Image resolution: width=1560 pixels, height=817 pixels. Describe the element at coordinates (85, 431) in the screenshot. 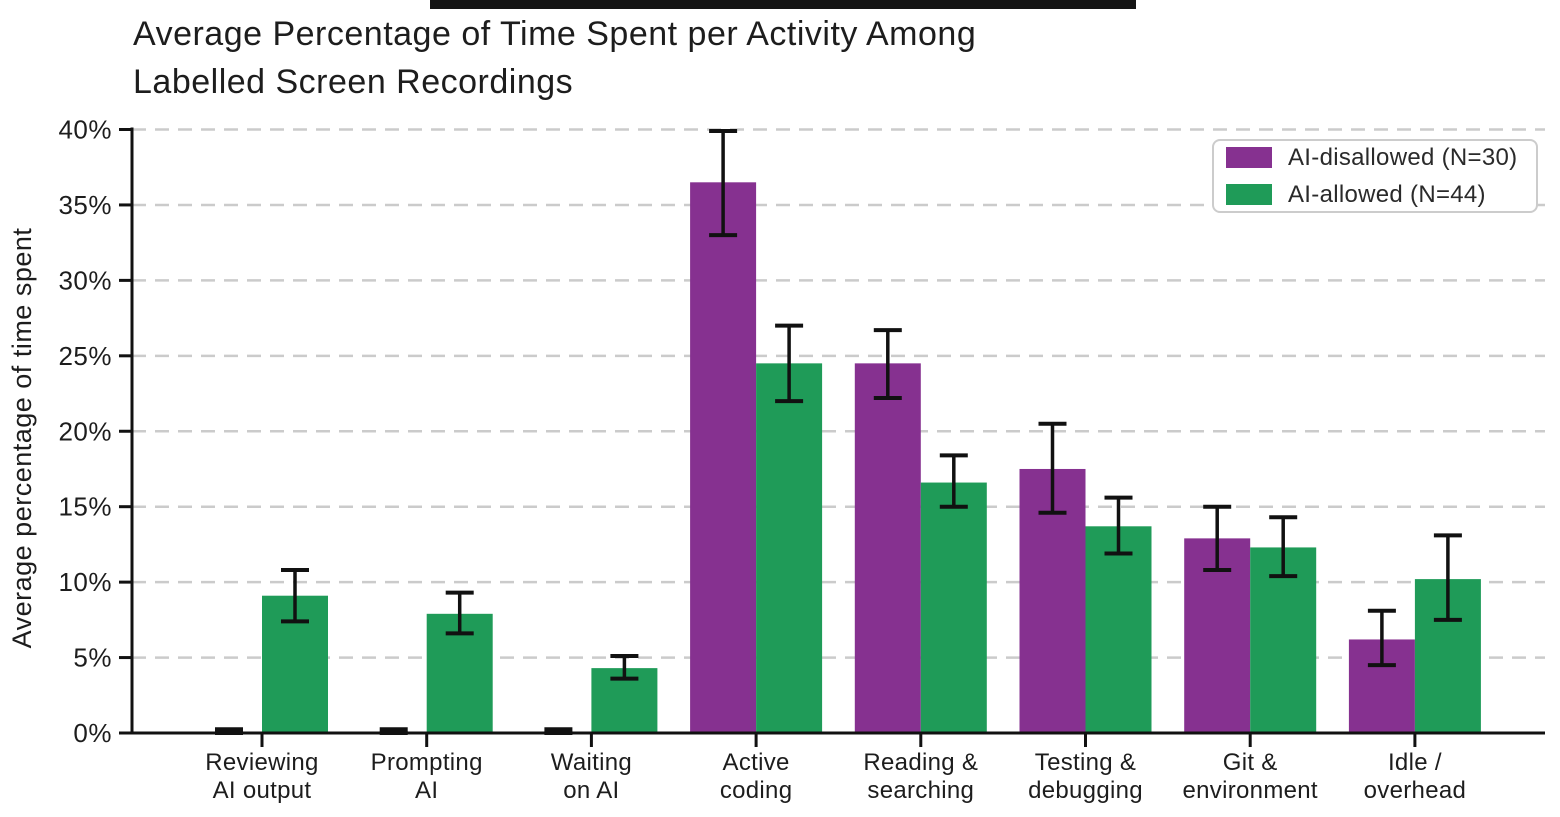

I see `y-tick-label: 20%` at that location.